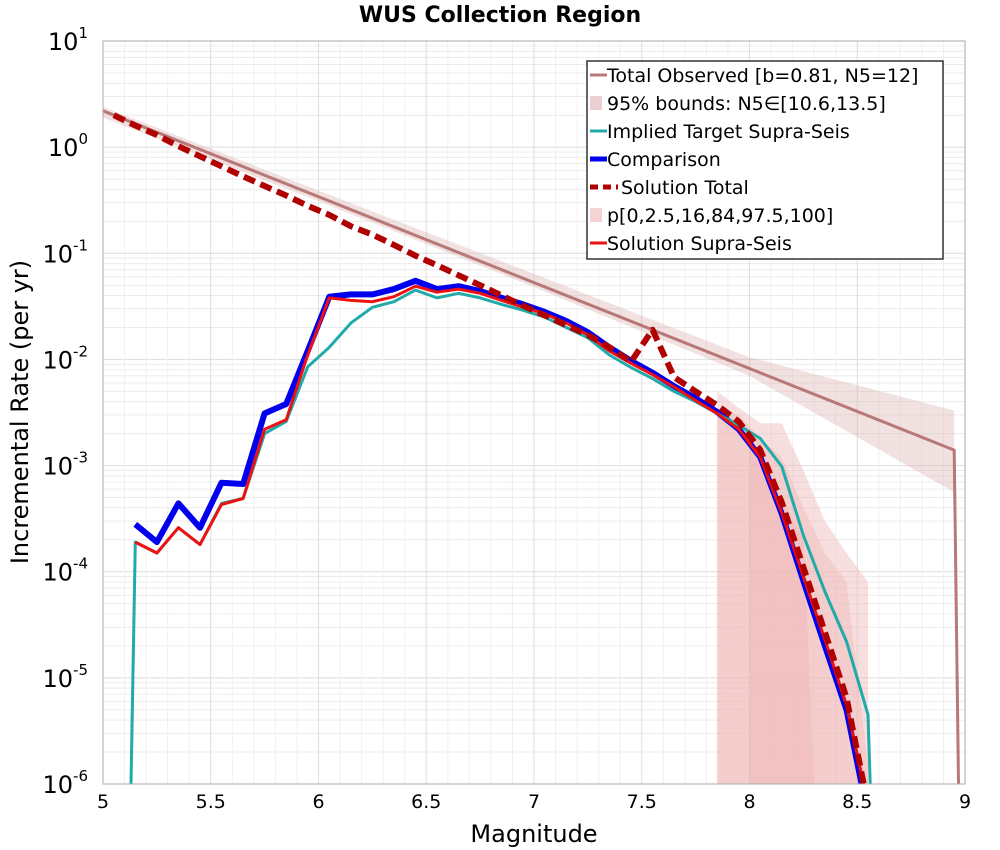 The image size is (1000, 850). What do you see at coordinates (80, 245) in the screenshot?
I see `y-tick-exponent: -1` at bounding box center [80, 245].